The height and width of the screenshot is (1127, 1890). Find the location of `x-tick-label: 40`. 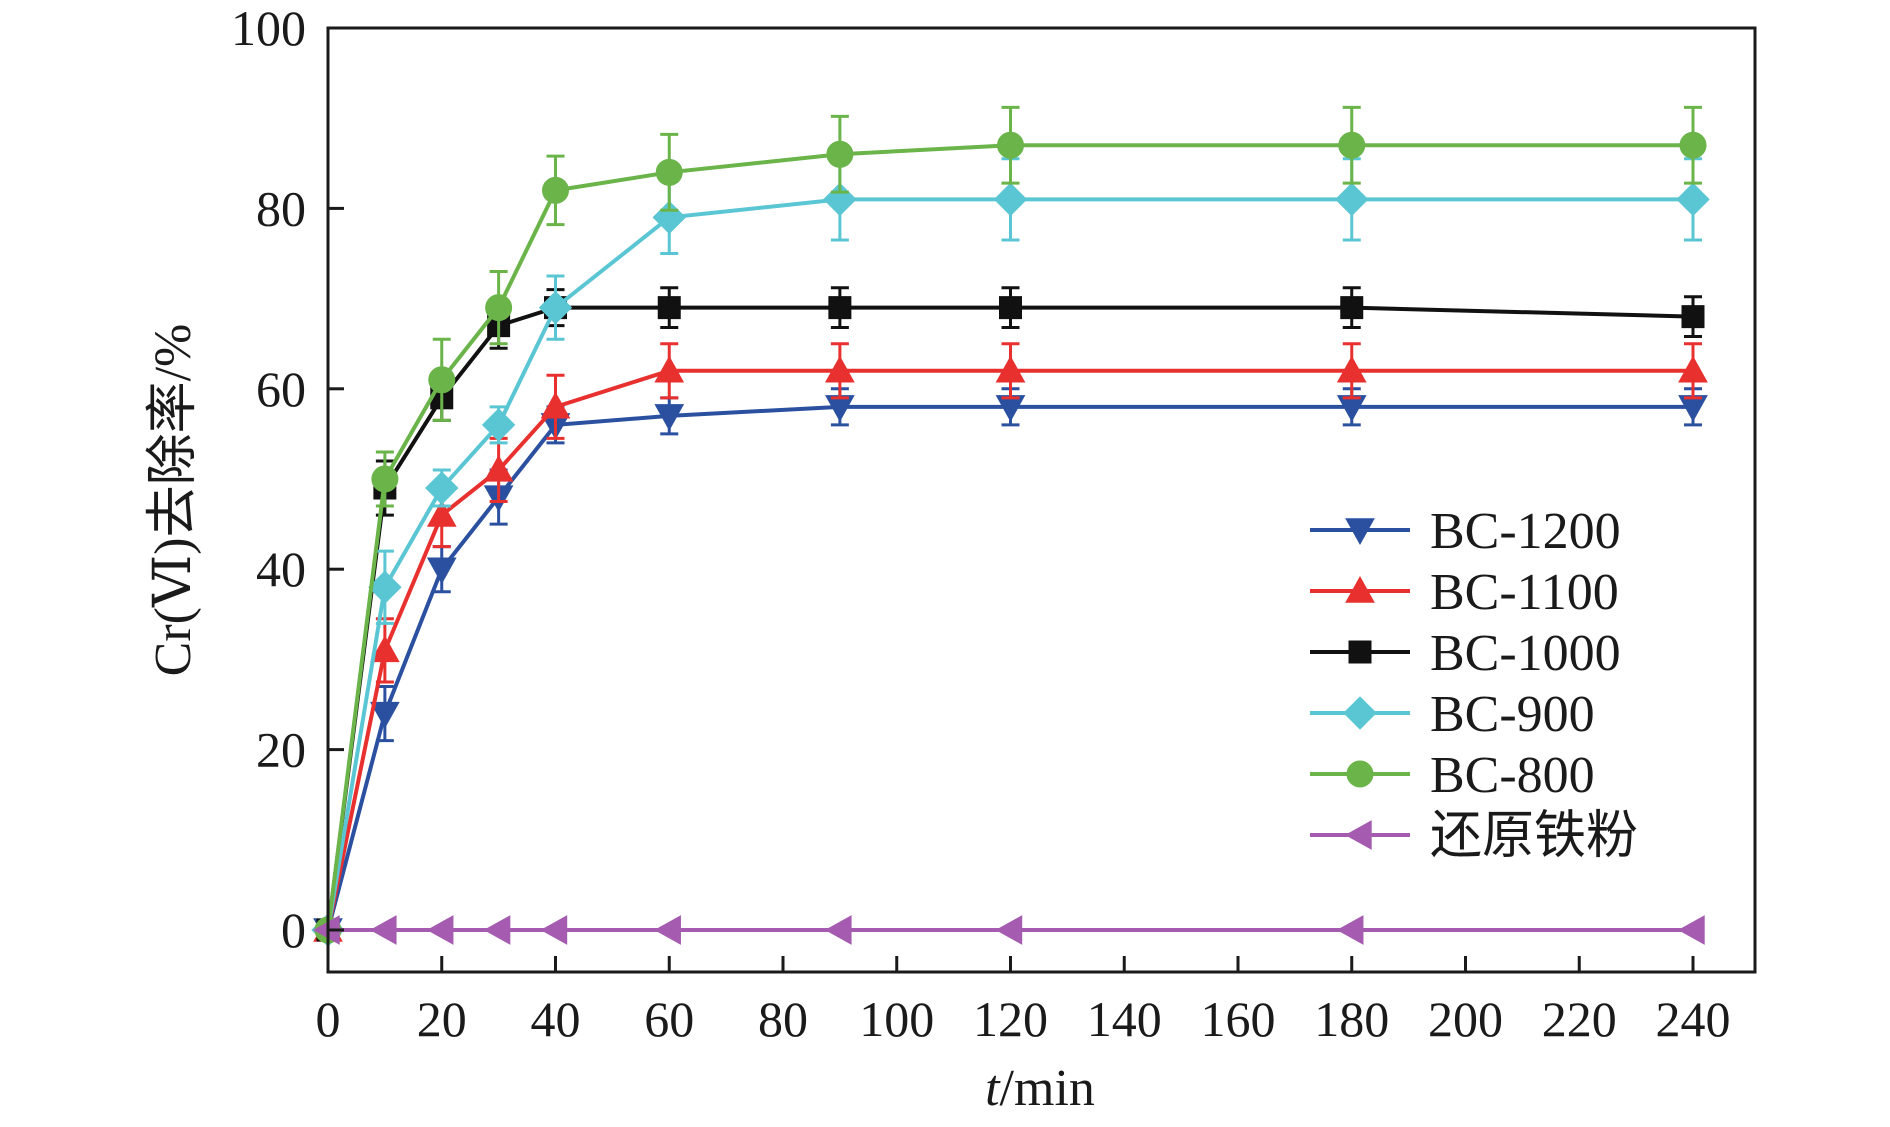

x-tick-label: 40 is located at coordinates (556, 1019).